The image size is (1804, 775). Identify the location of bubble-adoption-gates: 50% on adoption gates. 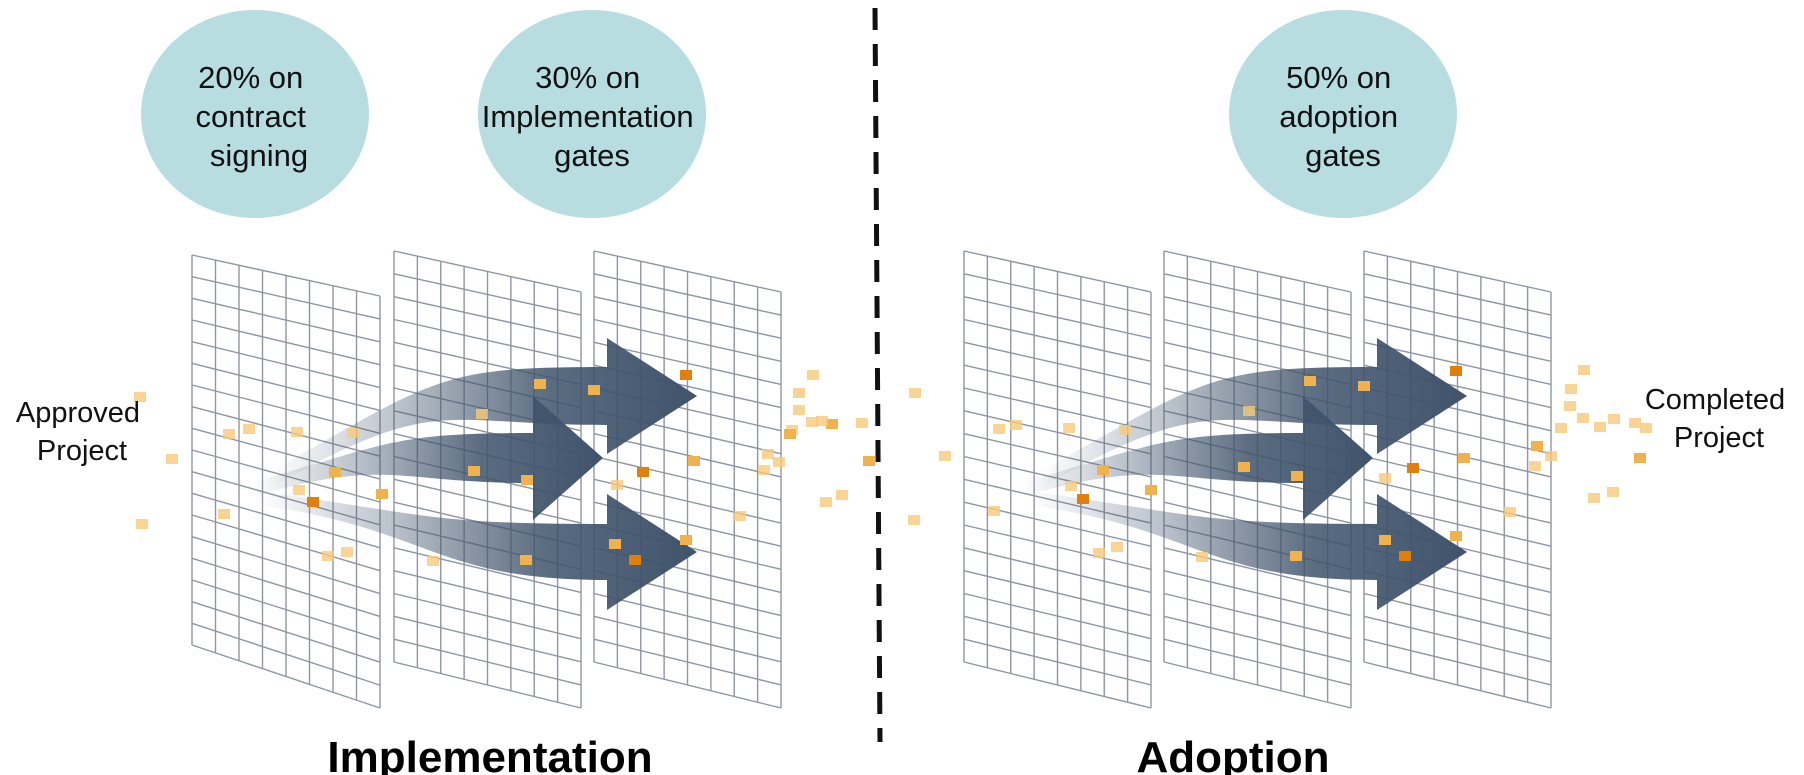
(1343, 114).